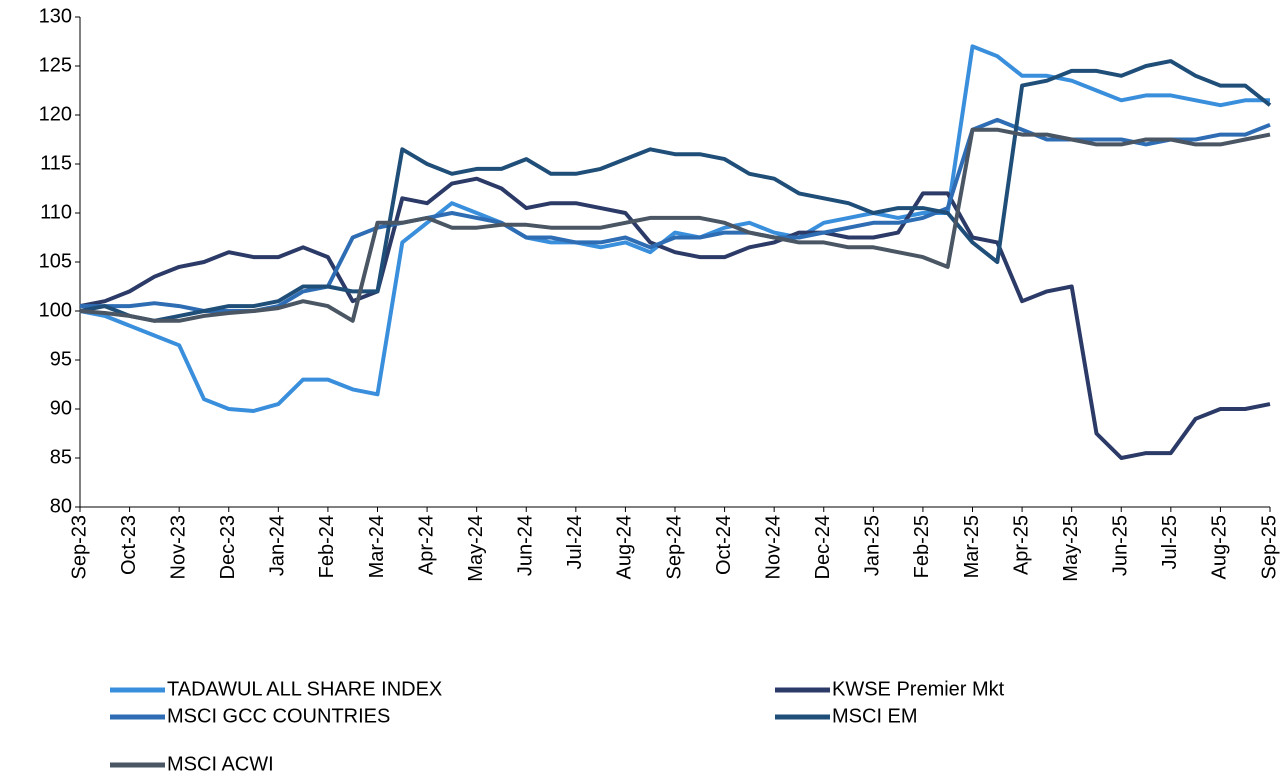 This screenshot has height=782, width=1286. What do you see at coordinates (426, 545) in the screenshot?
I see `x-tick-label: Apr-24` at bounding box center [426, 545].